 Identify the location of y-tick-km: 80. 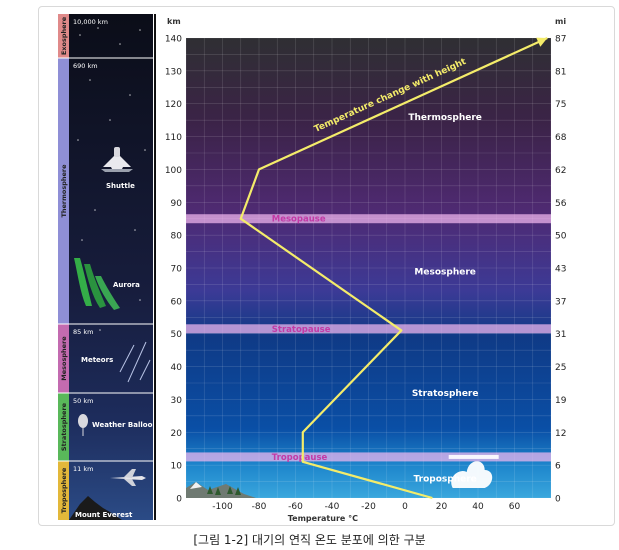
(177, 237).